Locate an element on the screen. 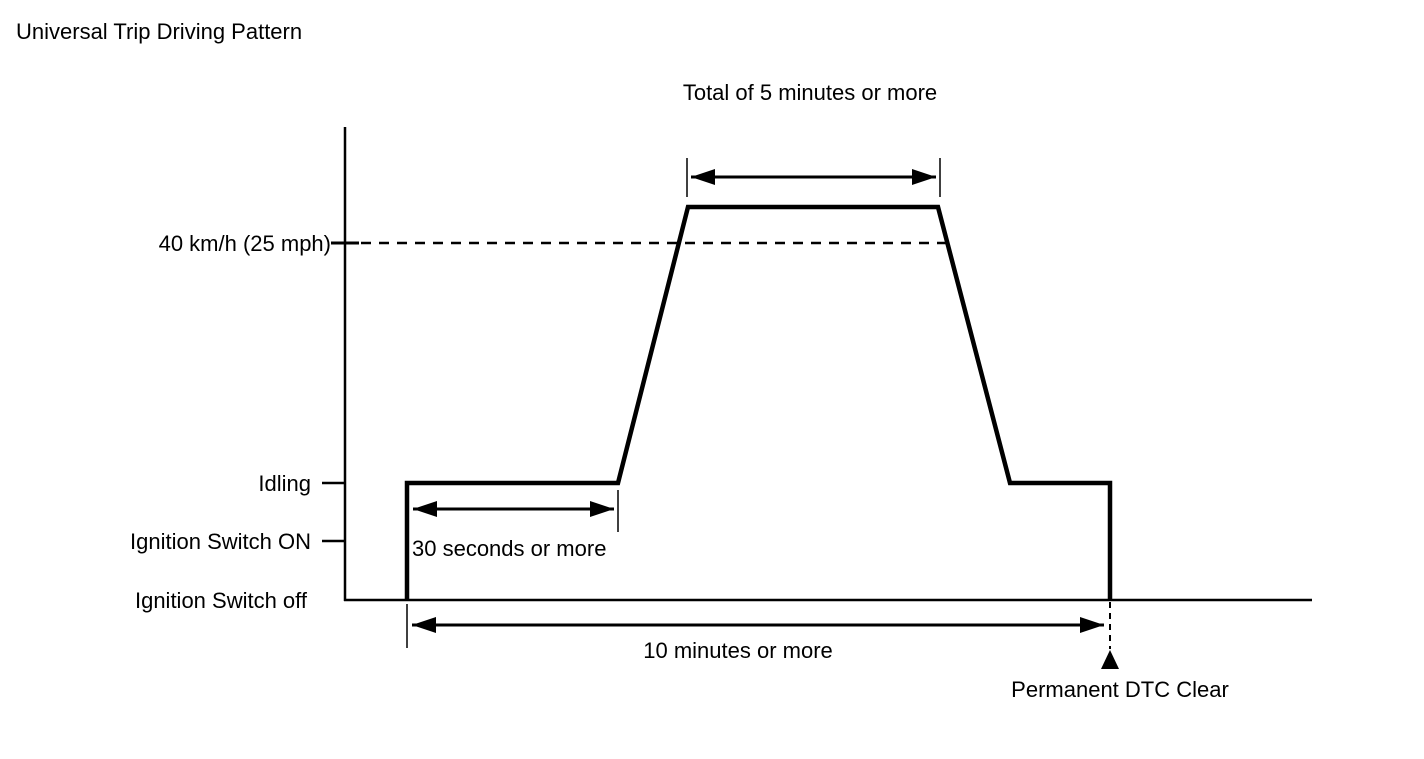 This screenshot has width=1424, height=759. idling-level-label: Idling is located at coordinates (284, 483).